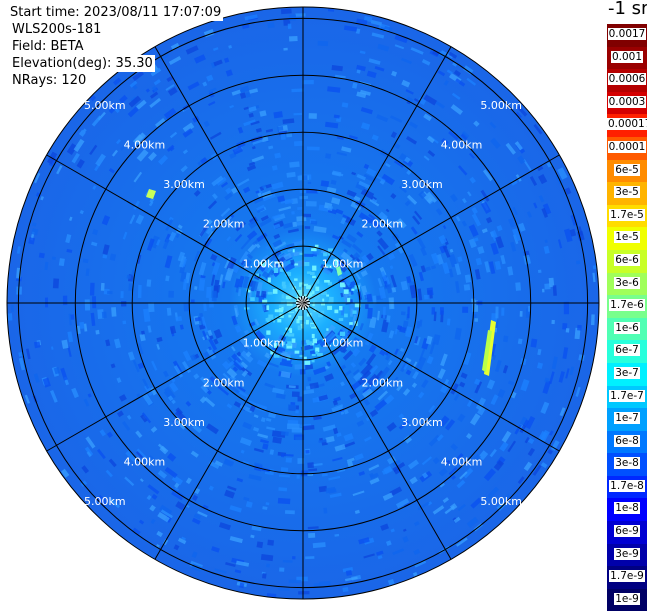 The image size is (647, 611). Describe the element at coordinates (627, 306) in the screenshot. I see `colorbar-cell: 1.7e-6` at that location.